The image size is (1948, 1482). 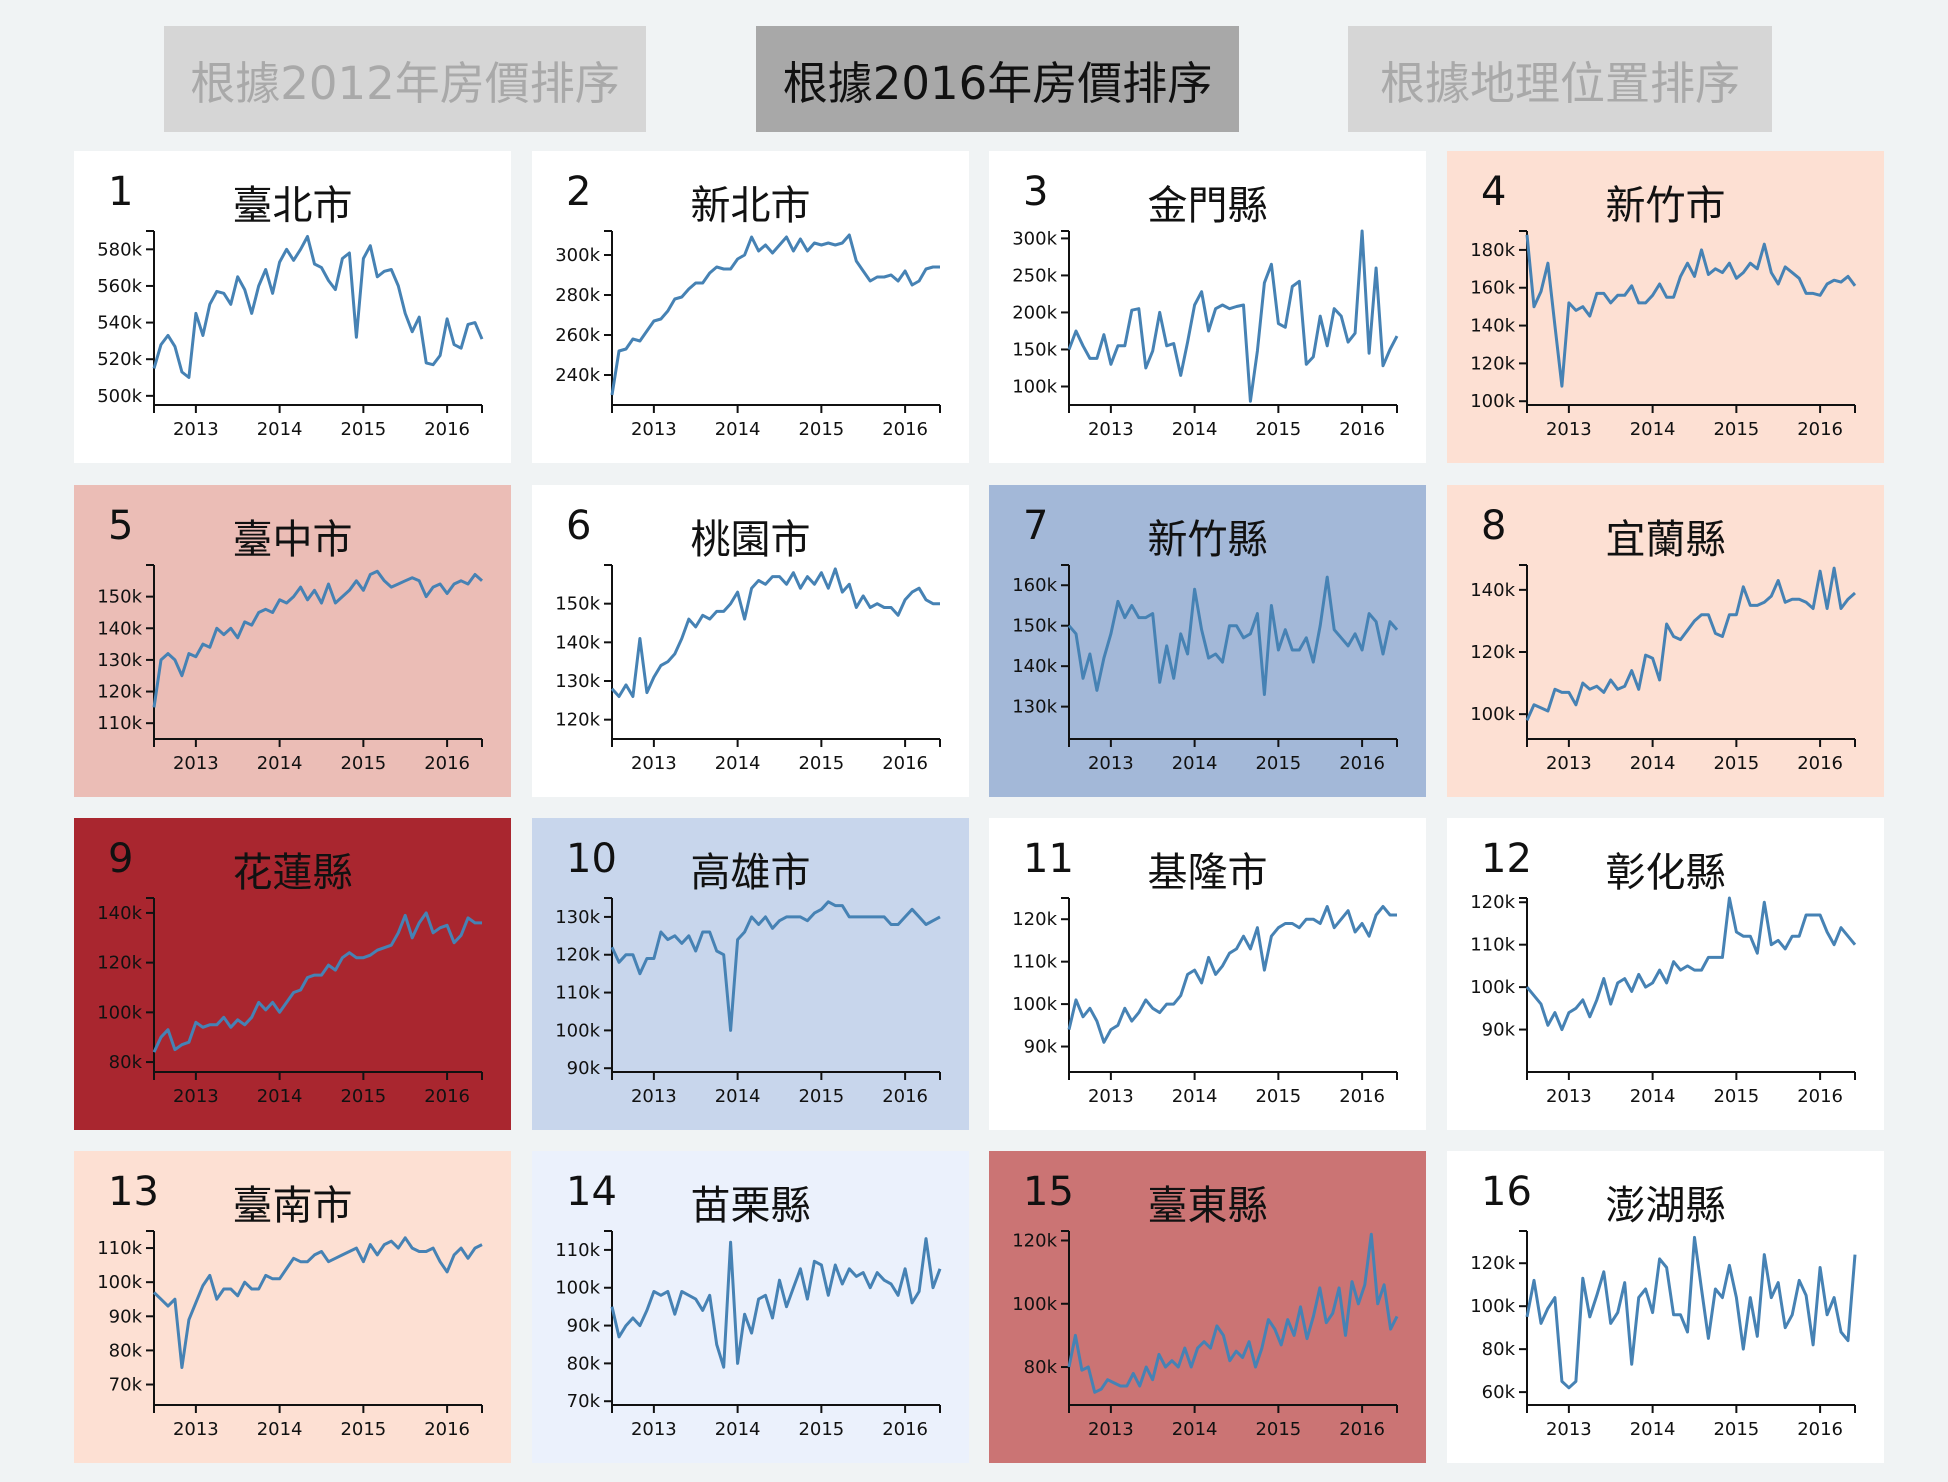 I want to click on rank-number: 3, so click(x=1036, y=192).